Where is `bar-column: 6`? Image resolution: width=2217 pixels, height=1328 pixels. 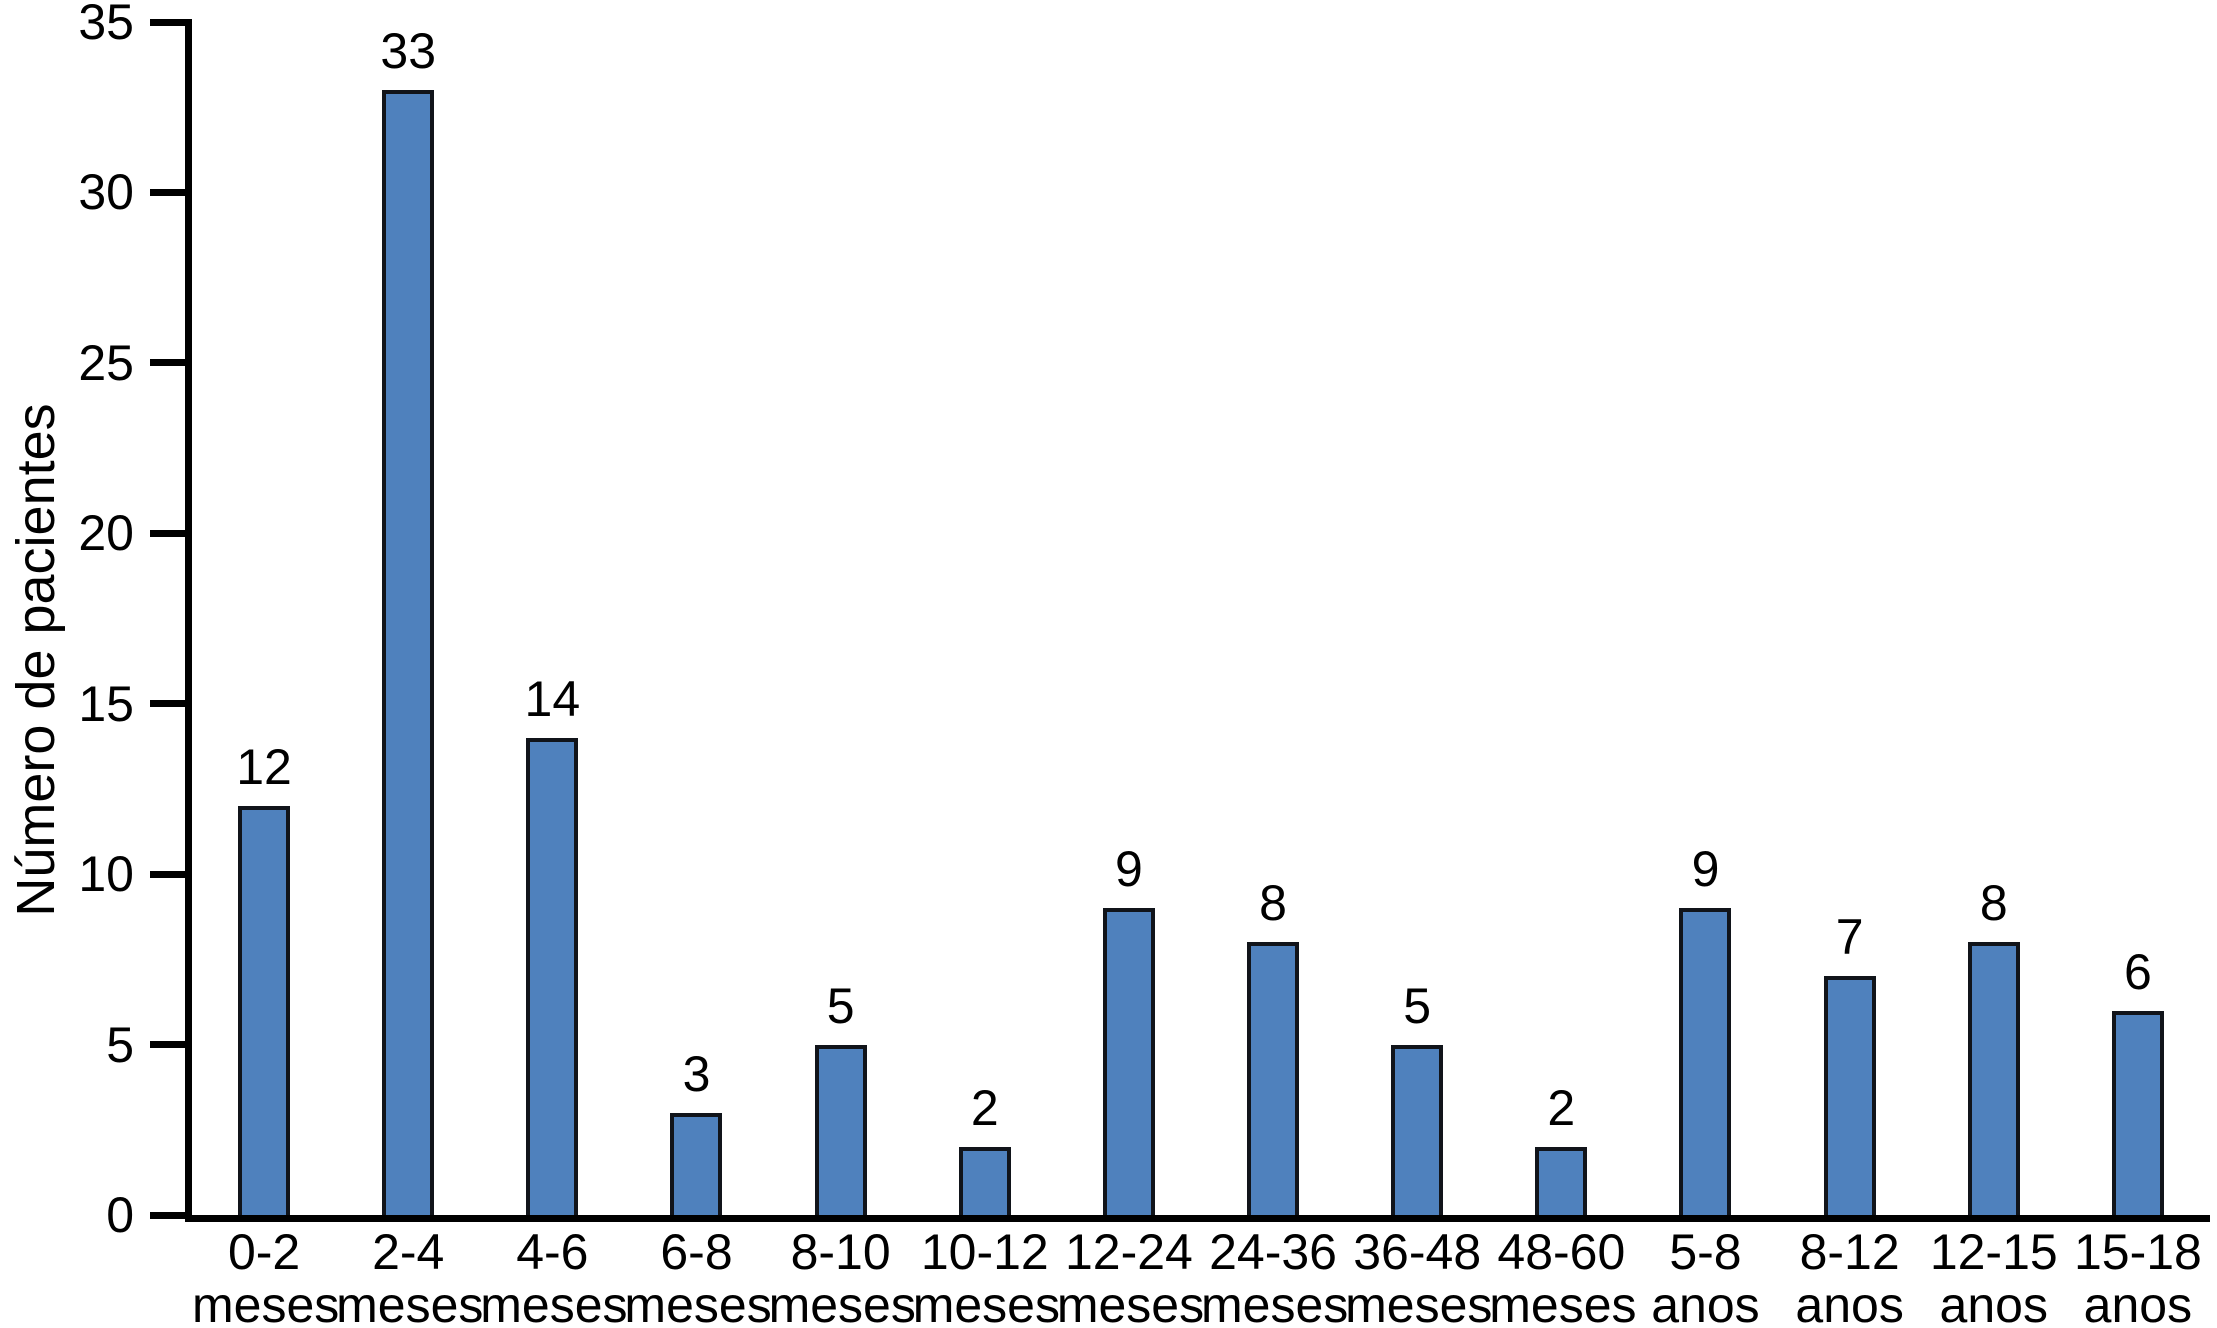
bar-column: 6 is located at coordinates (2138, 618).